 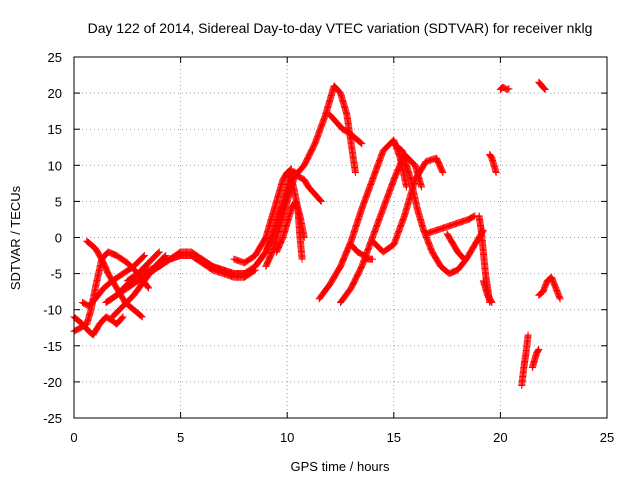 What do you see at coordinates (207, 266) in the screenshot?
I see `series-arc-i` at bounding box center [207, 266].